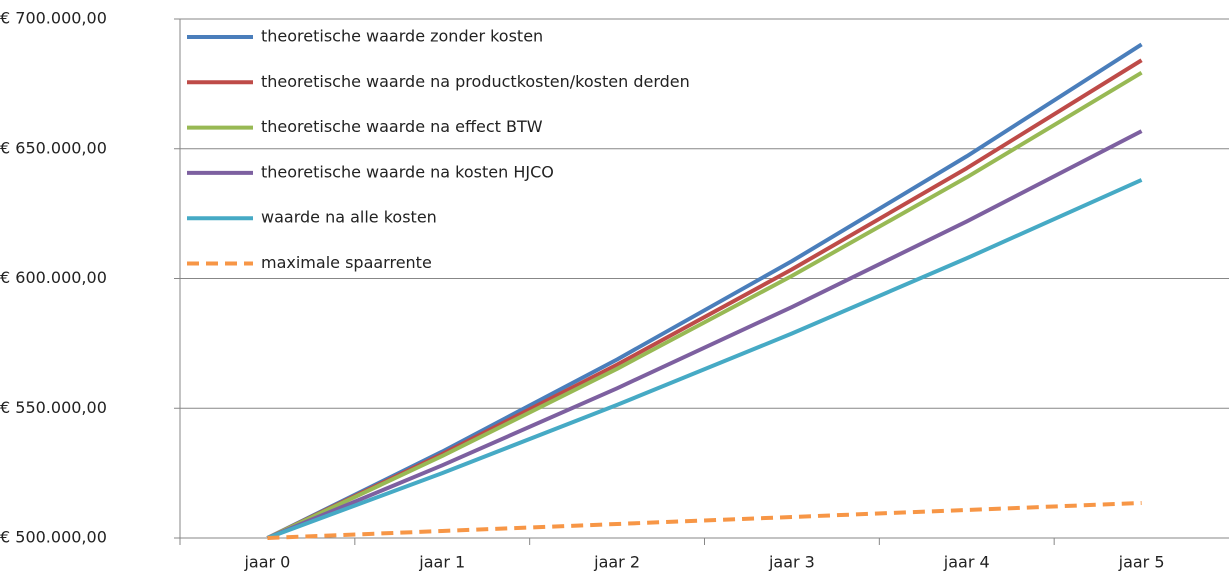  I want to click on x-tick-label: jaar 5, so click(1141, 562).